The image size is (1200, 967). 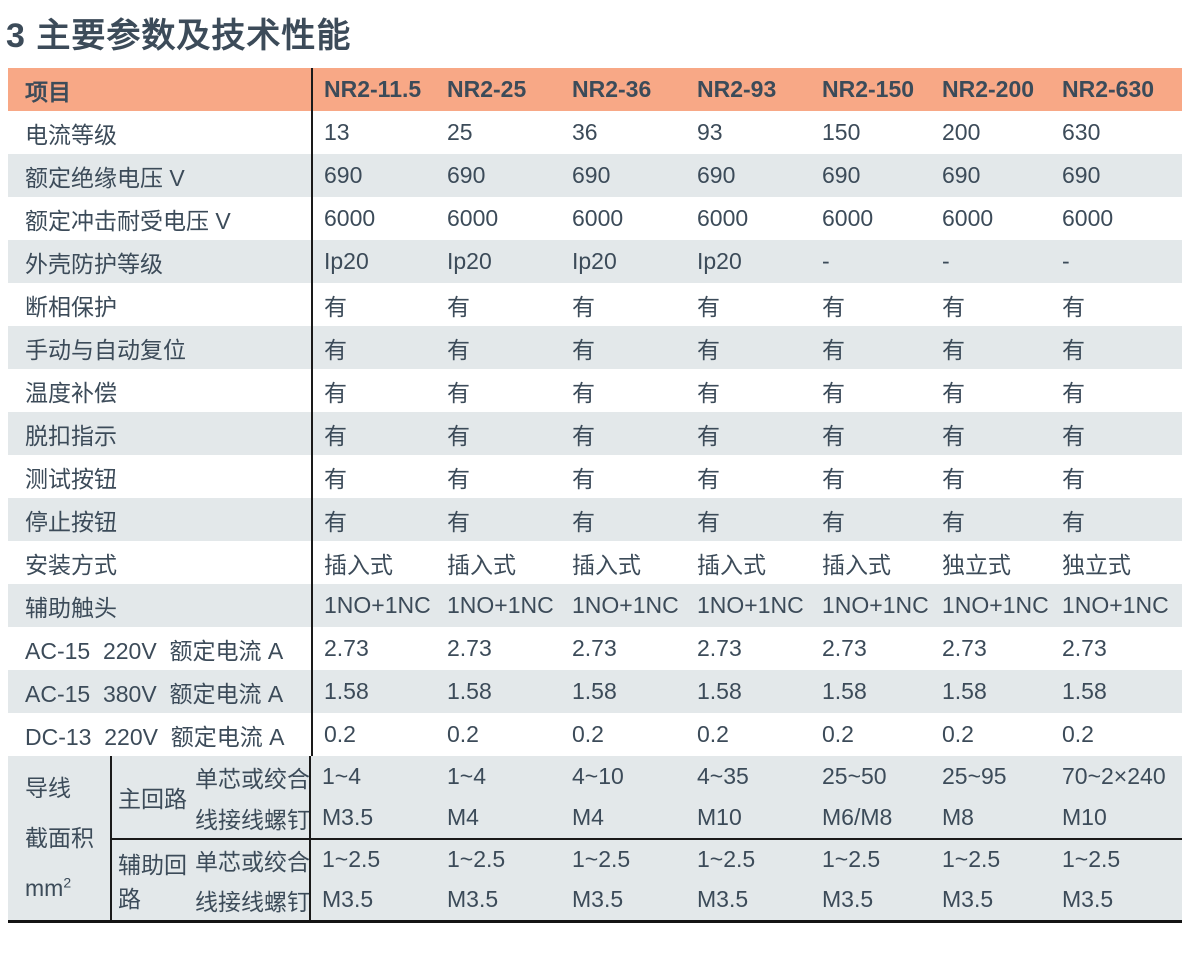 I want to click on table-row: 手动与自动复位有有有有有有有, so click(x=595, y=347).